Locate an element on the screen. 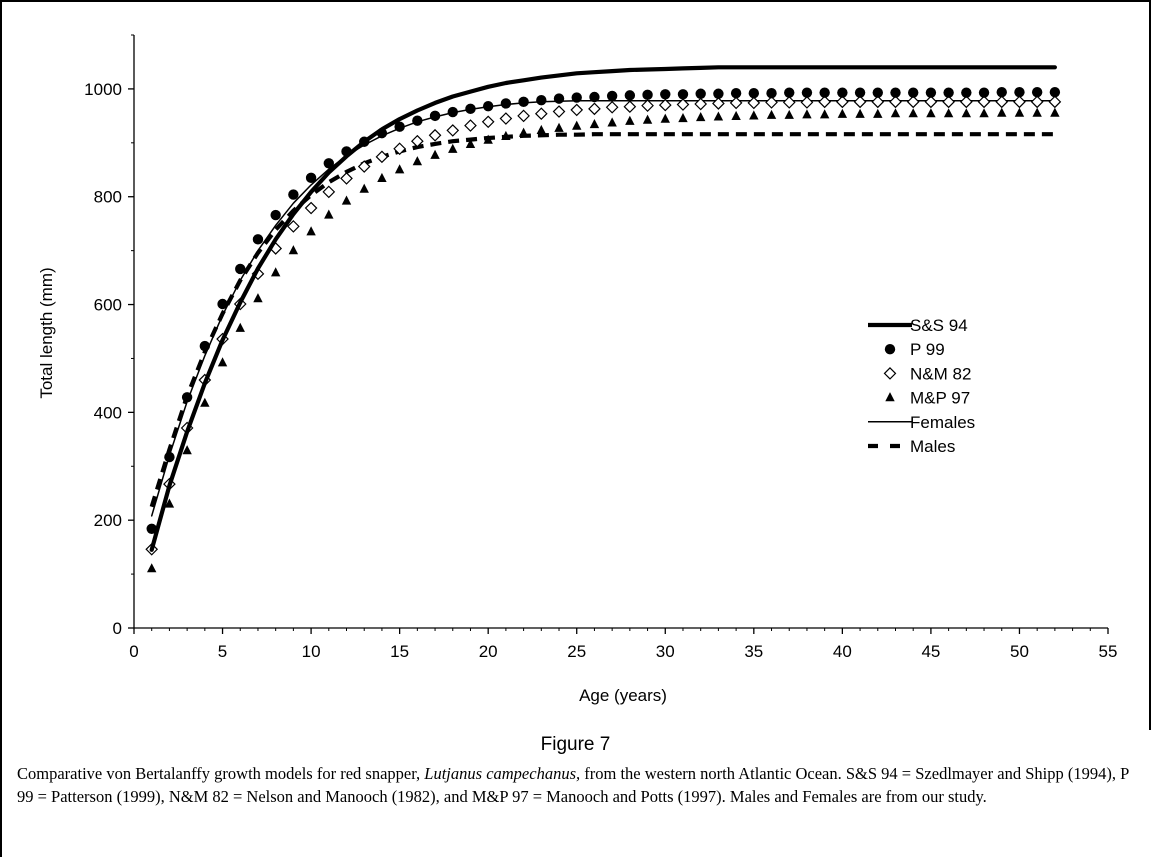 This screenshot has height=857, width=1151. legend-entry: S&S 94 is located at coordinates (918, 325).